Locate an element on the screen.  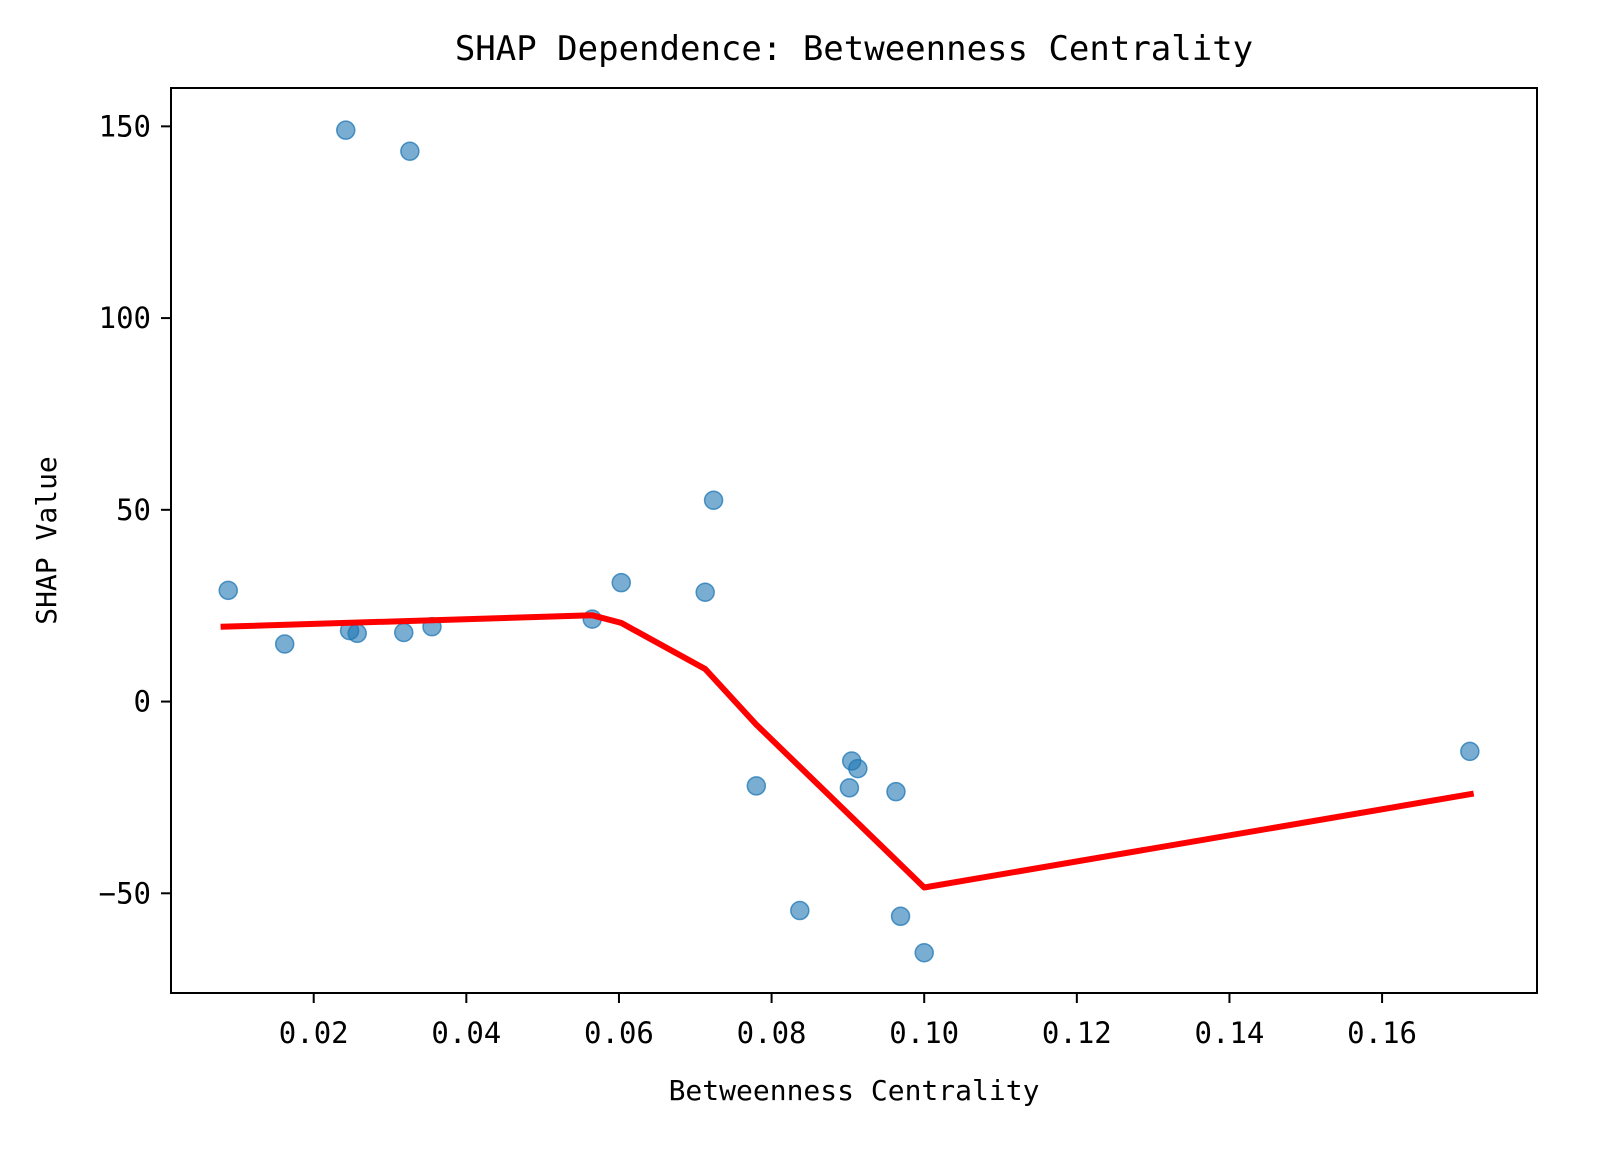
x-tick-label: 0.06 is located at coordinates (619, 1033).